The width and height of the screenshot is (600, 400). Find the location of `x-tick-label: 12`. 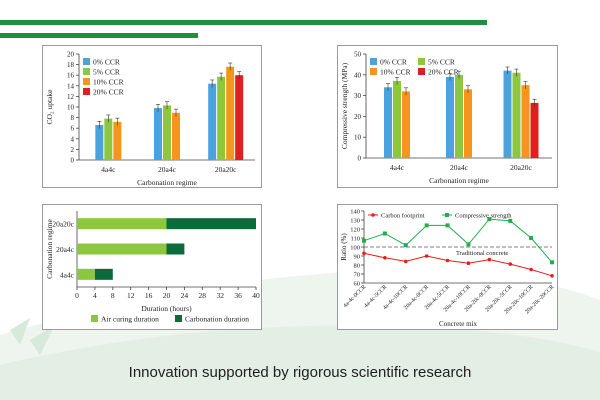

x-tick-label: 12 is located at coordinates (131, 295).